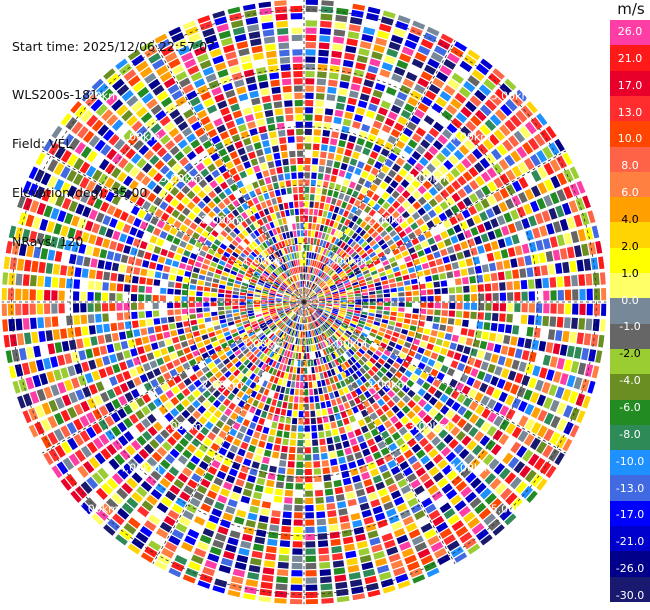  I want to click on radial-line, so click(380, 170).